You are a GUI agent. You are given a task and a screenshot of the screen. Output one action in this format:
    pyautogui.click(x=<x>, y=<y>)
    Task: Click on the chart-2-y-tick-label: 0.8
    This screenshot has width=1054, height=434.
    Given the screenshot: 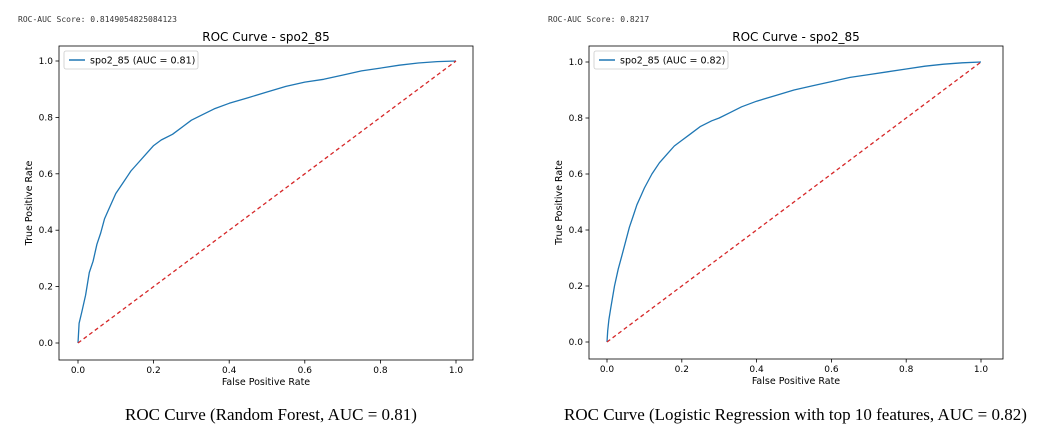 What is the action you would take?
    pyautogui.click(x=576, y=119)
    